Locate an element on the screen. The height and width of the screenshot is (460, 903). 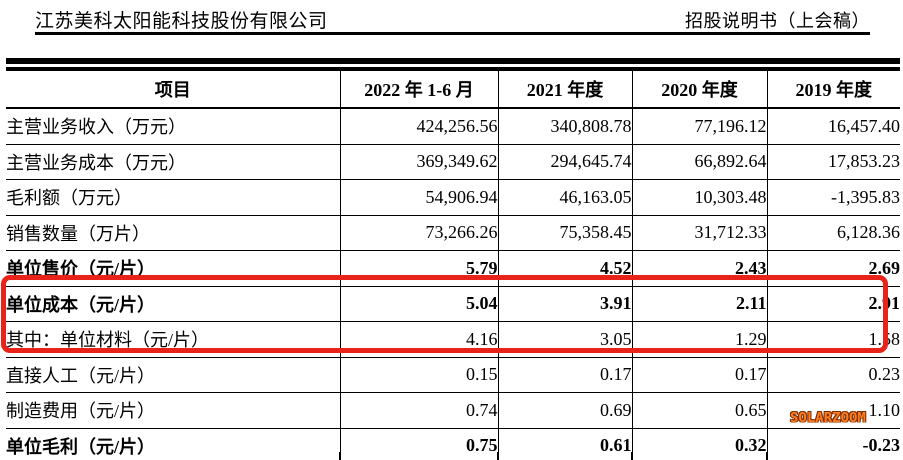
cell-value: 1.29 is located at coordinates (699, 339).